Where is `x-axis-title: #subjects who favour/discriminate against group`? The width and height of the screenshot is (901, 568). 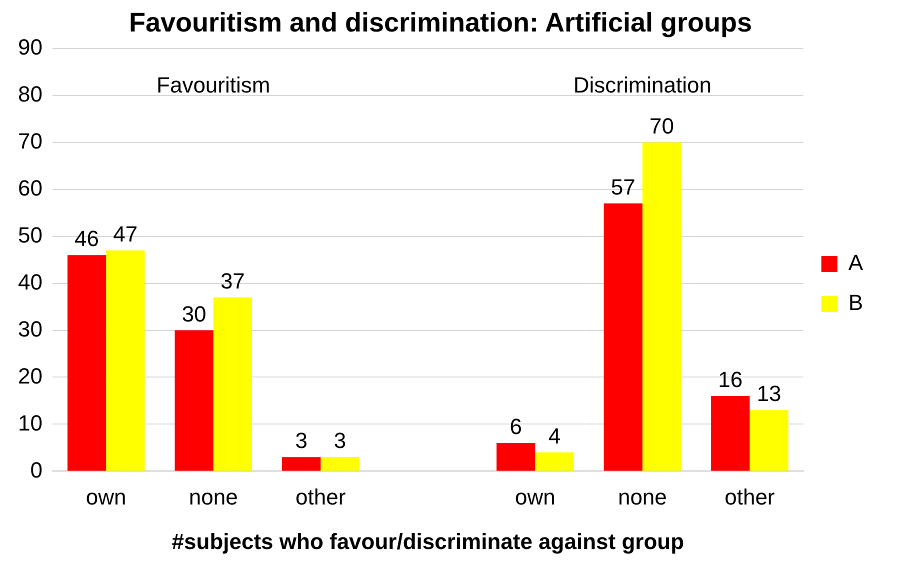
x-axis-title: #subjects who favour/discriminate against group is located at coordinates (428, 541).